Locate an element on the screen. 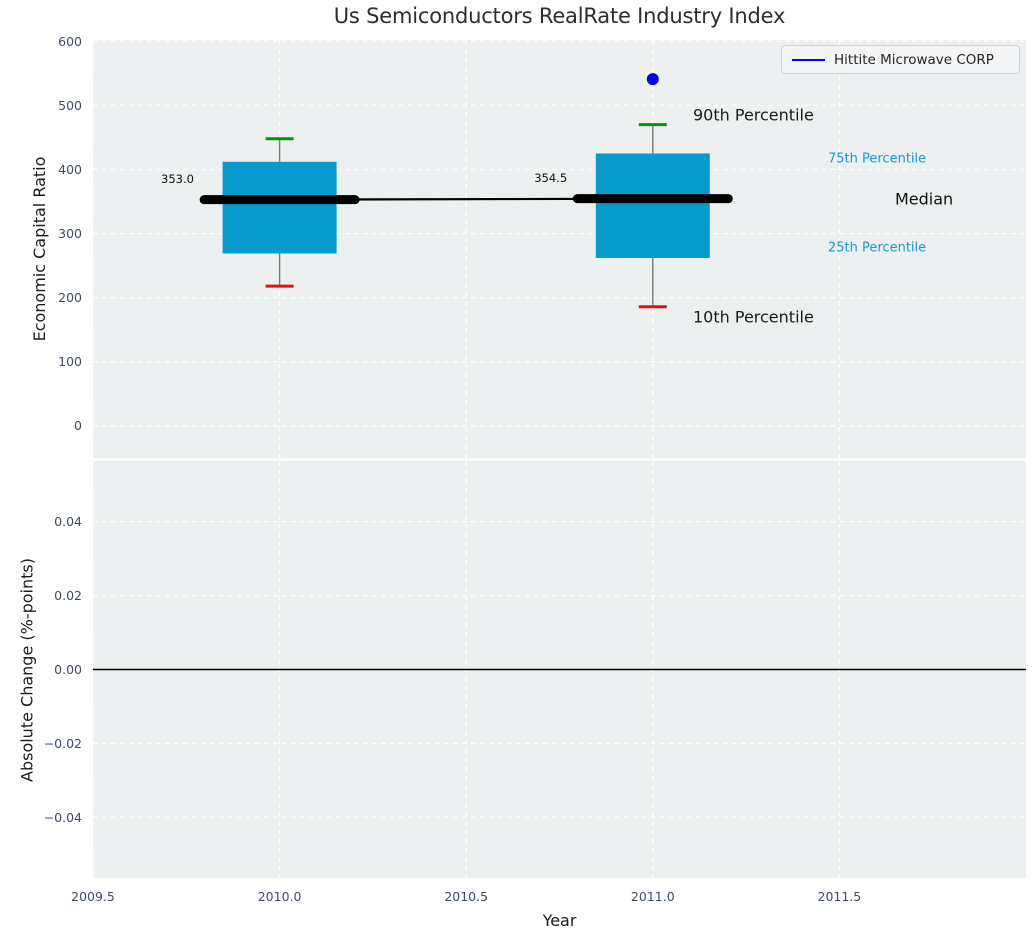 The image size is (1034, 942). legend-label: Hittite Microwave CORP is located at coordinates (914, 59).